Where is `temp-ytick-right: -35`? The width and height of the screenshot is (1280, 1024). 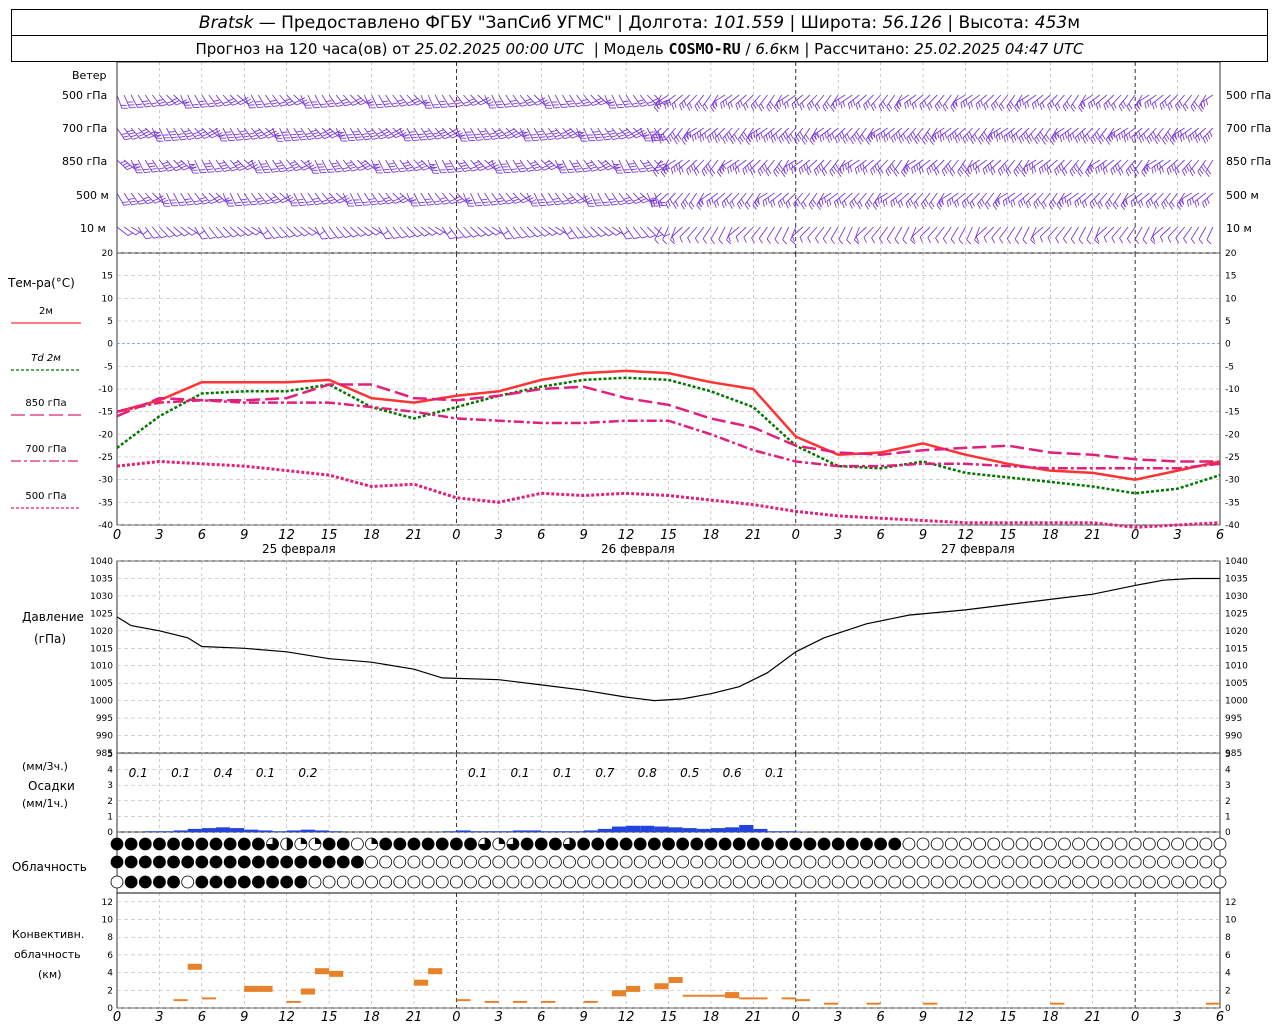
temp-ytick-right: -35 is located at coordinates (1232, 503).